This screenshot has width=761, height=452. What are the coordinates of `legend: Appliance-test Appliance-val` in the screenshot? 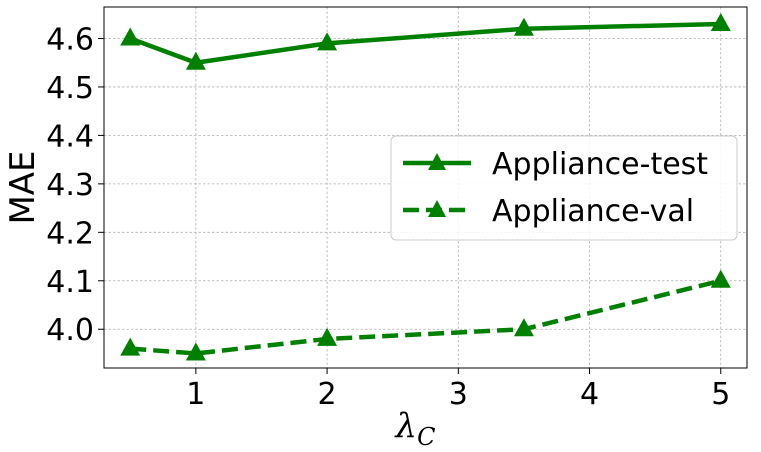 It's located at (564, 188).